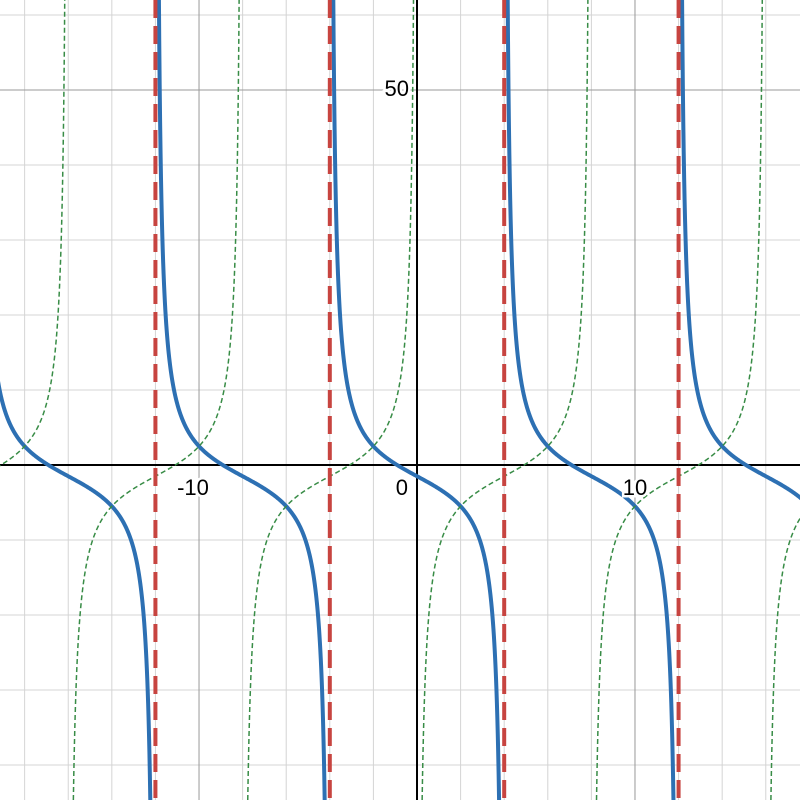  I want to click on x-tick-label: -10, so click(193, 487).